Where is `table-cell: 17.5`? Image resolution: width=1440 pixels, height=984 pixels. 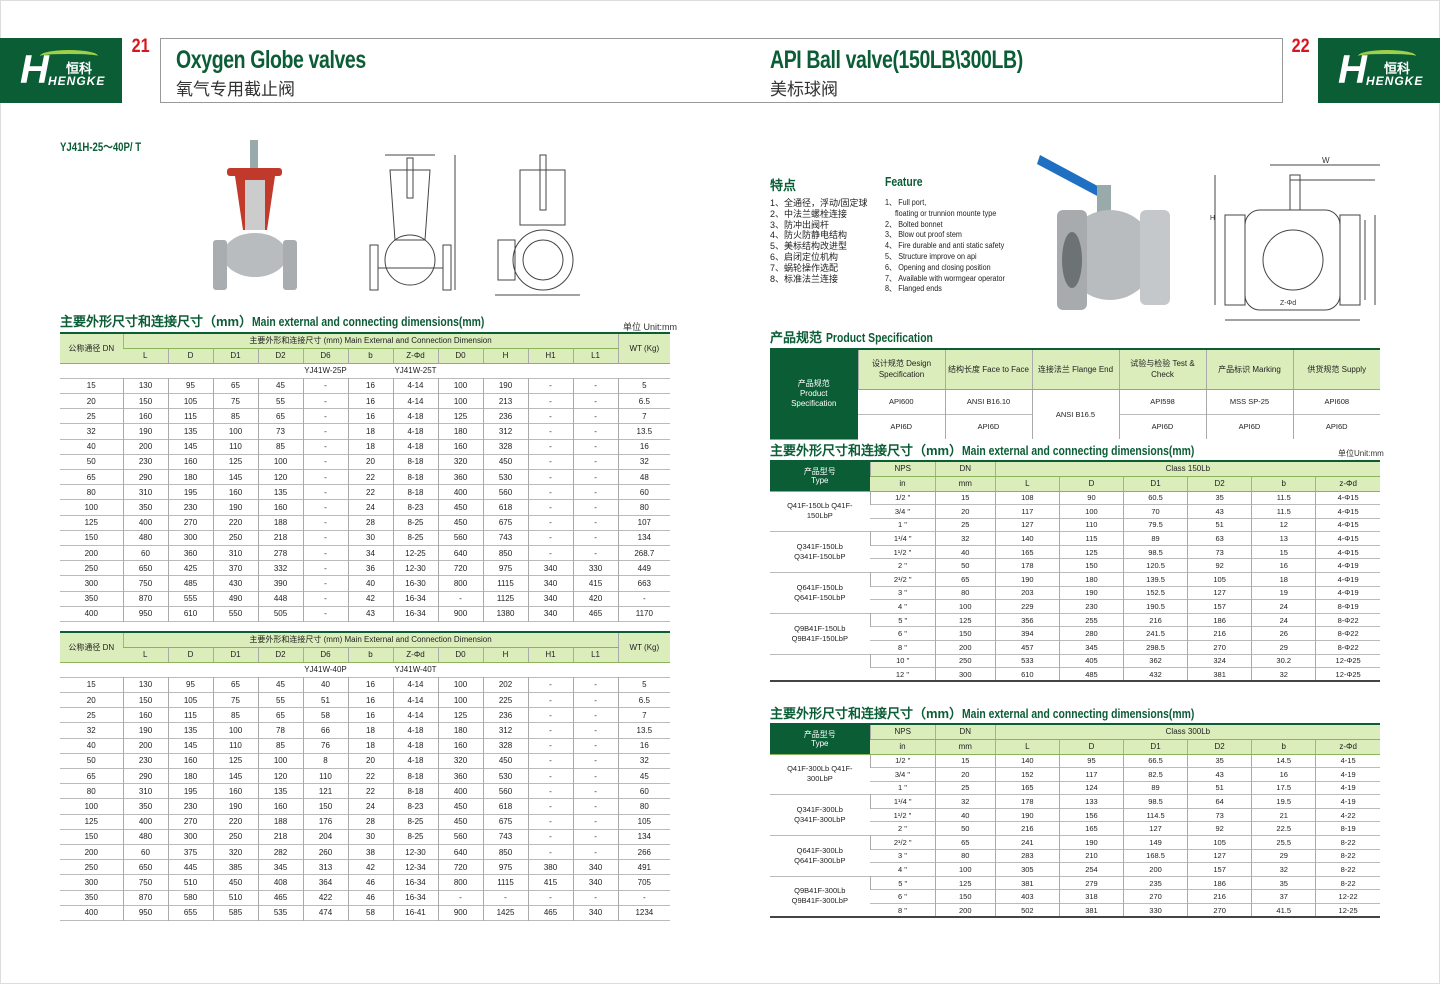
table-cell: 17.5 is located at coordinates (1283, 788).